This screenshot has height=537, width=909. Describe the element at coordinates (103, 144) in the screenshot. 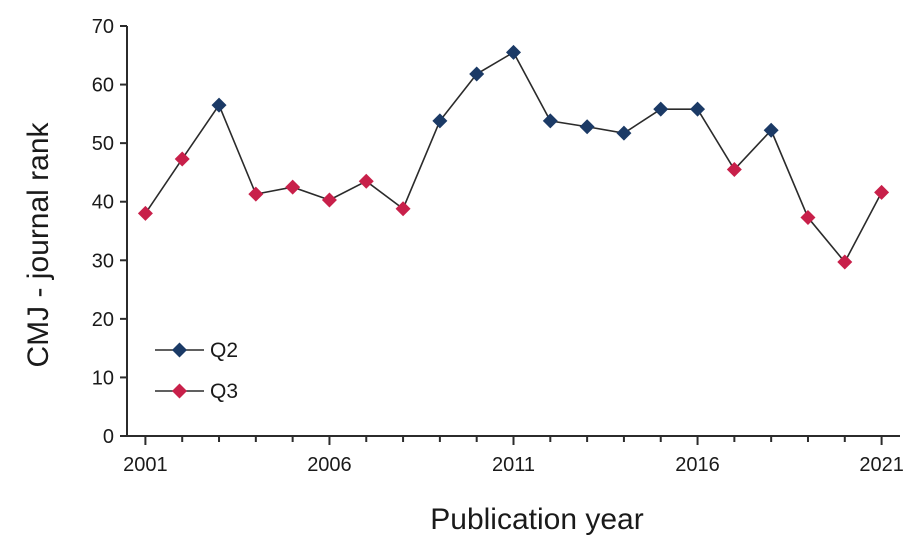

I see `y-tick-label: 50` at that location.